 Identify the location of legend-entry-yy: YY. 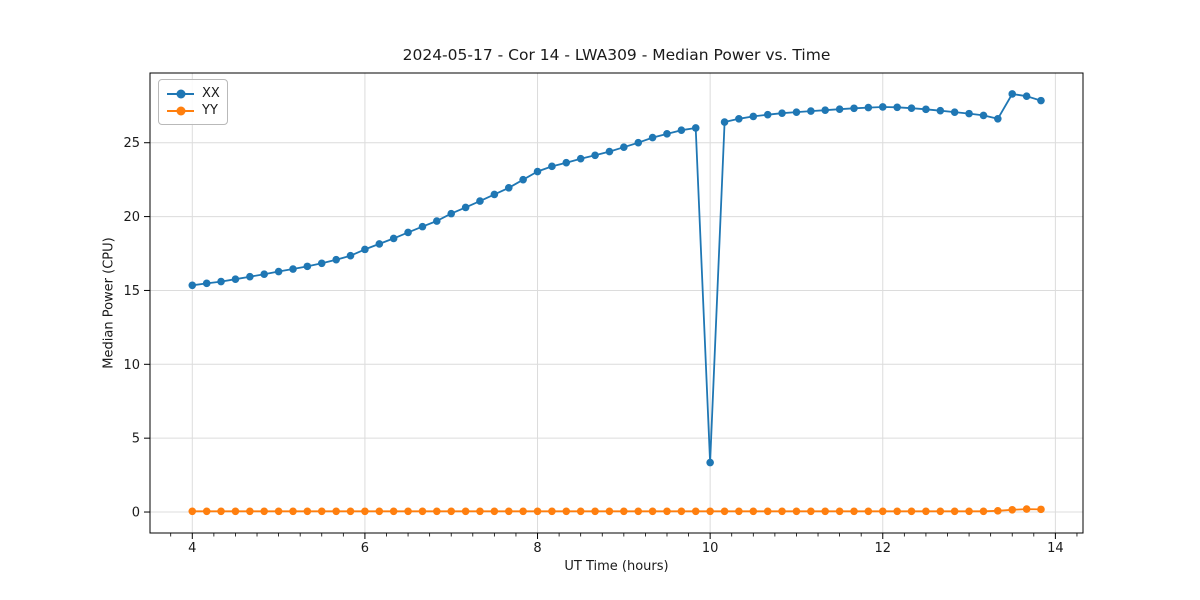
(192, 110).